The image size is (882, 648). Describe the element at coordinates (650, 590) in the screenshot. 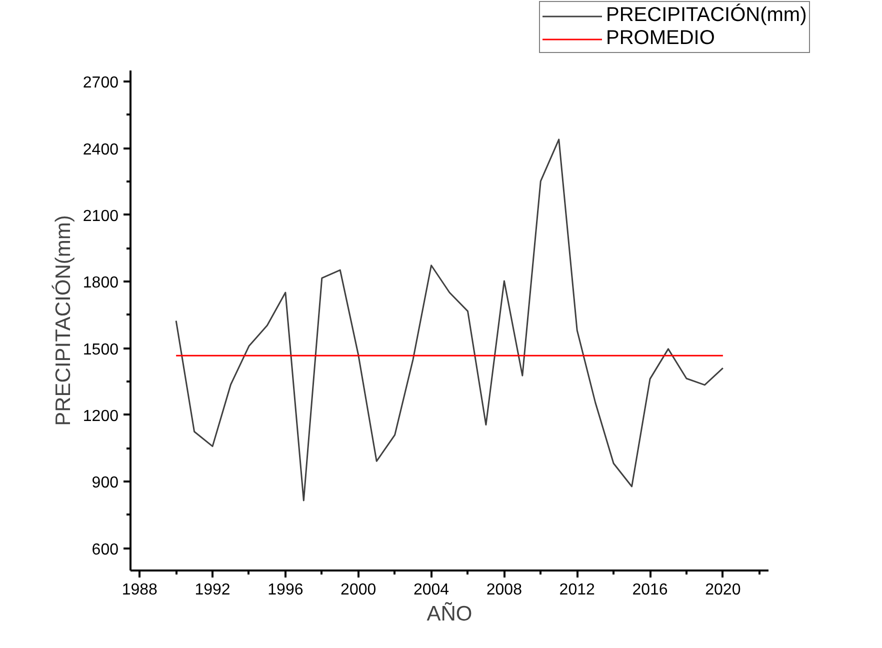

I see `x-tick-label: 2016` at that location.